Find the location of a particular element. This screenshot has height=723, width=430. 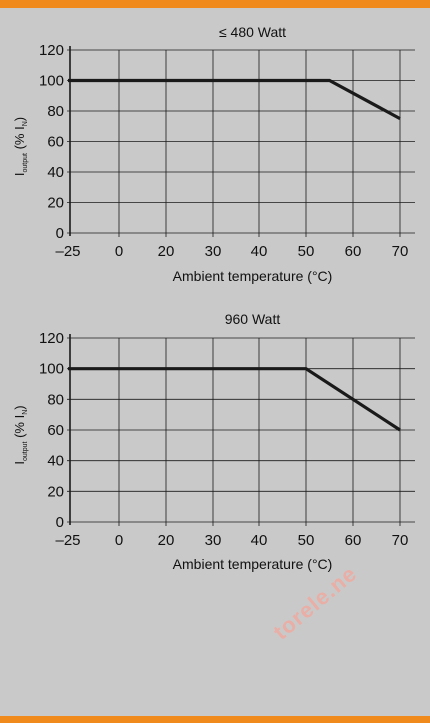

top-accent-bar is located at coordinates (215, 4).